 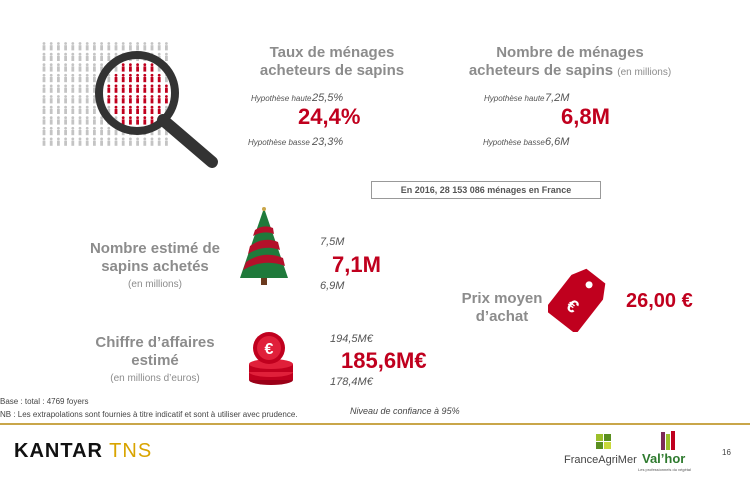 I want to click on coins-icon: €, so click(x=271, y=358).